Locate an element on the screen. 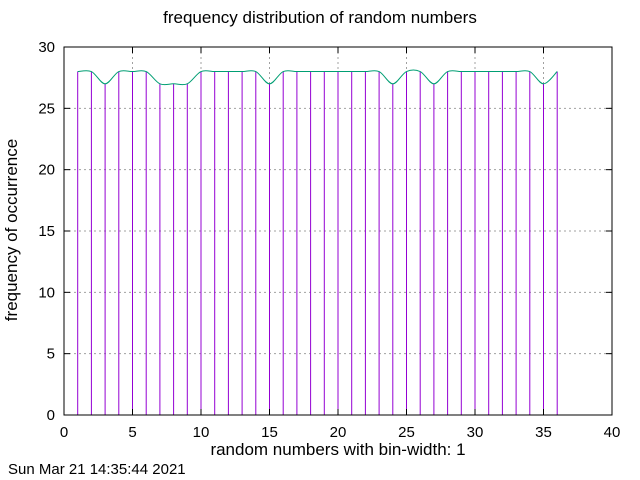 This screenshot has width=640, height=480. x-tick-label: 10 is located at coordinates (201, 432).